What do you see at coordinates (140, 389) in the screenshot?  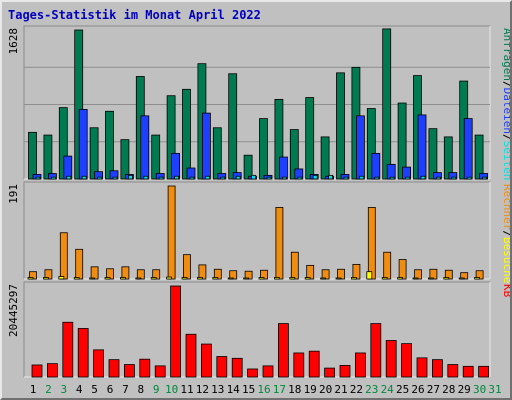 I see `day-label-8: 8` at bounding box center [140, 389].